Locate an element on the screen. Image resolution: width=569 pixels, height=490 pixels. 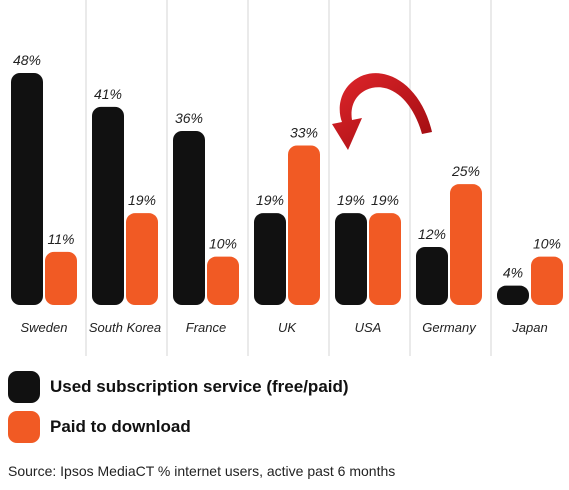
legend-label: Used subscription service (free/paid) is located at coordinates (199, 386).